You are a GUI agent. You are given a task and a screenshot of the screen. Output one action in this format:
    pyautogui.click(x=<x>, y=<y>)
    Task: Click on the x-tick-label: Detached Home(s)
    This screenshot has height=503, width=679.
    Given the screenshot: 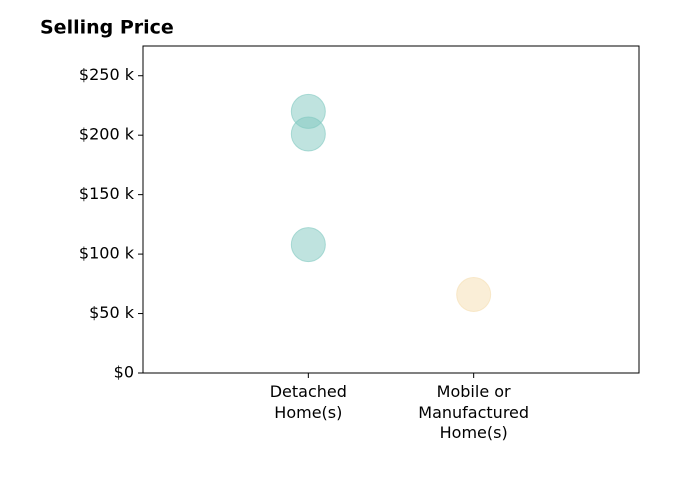 What is the action you would take?
    pyautogui.click(x=308, y=402)
    